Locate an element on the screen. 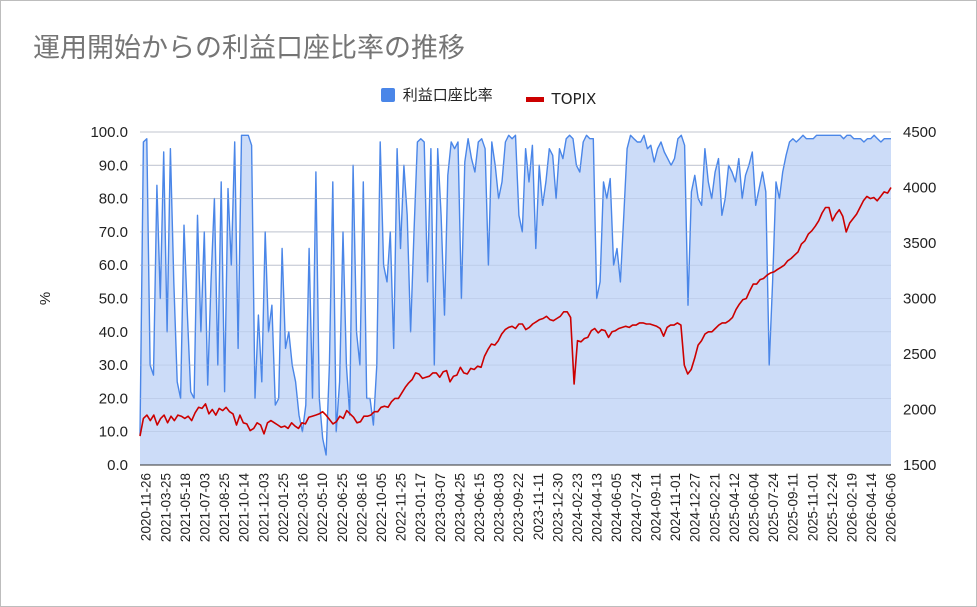  legend-label-ratio: 利益口座比率 is located at coordinates (447, 95).